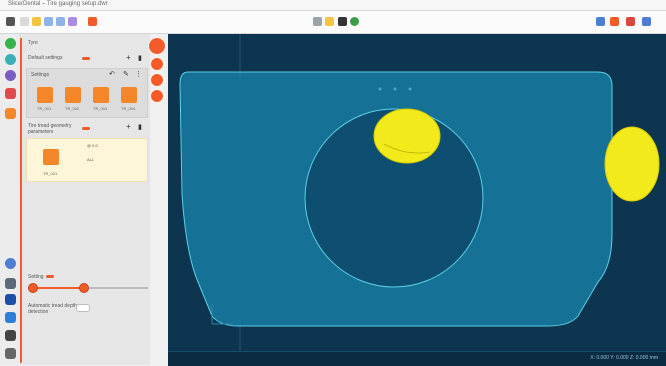 This screenshot has height=366, width=666. Describe the element at coordinates (624, 358) in the screenshot. I see `coordinates-readout: X: 0.000 Y: 0.000 Z: 0.000 mm` at that location.